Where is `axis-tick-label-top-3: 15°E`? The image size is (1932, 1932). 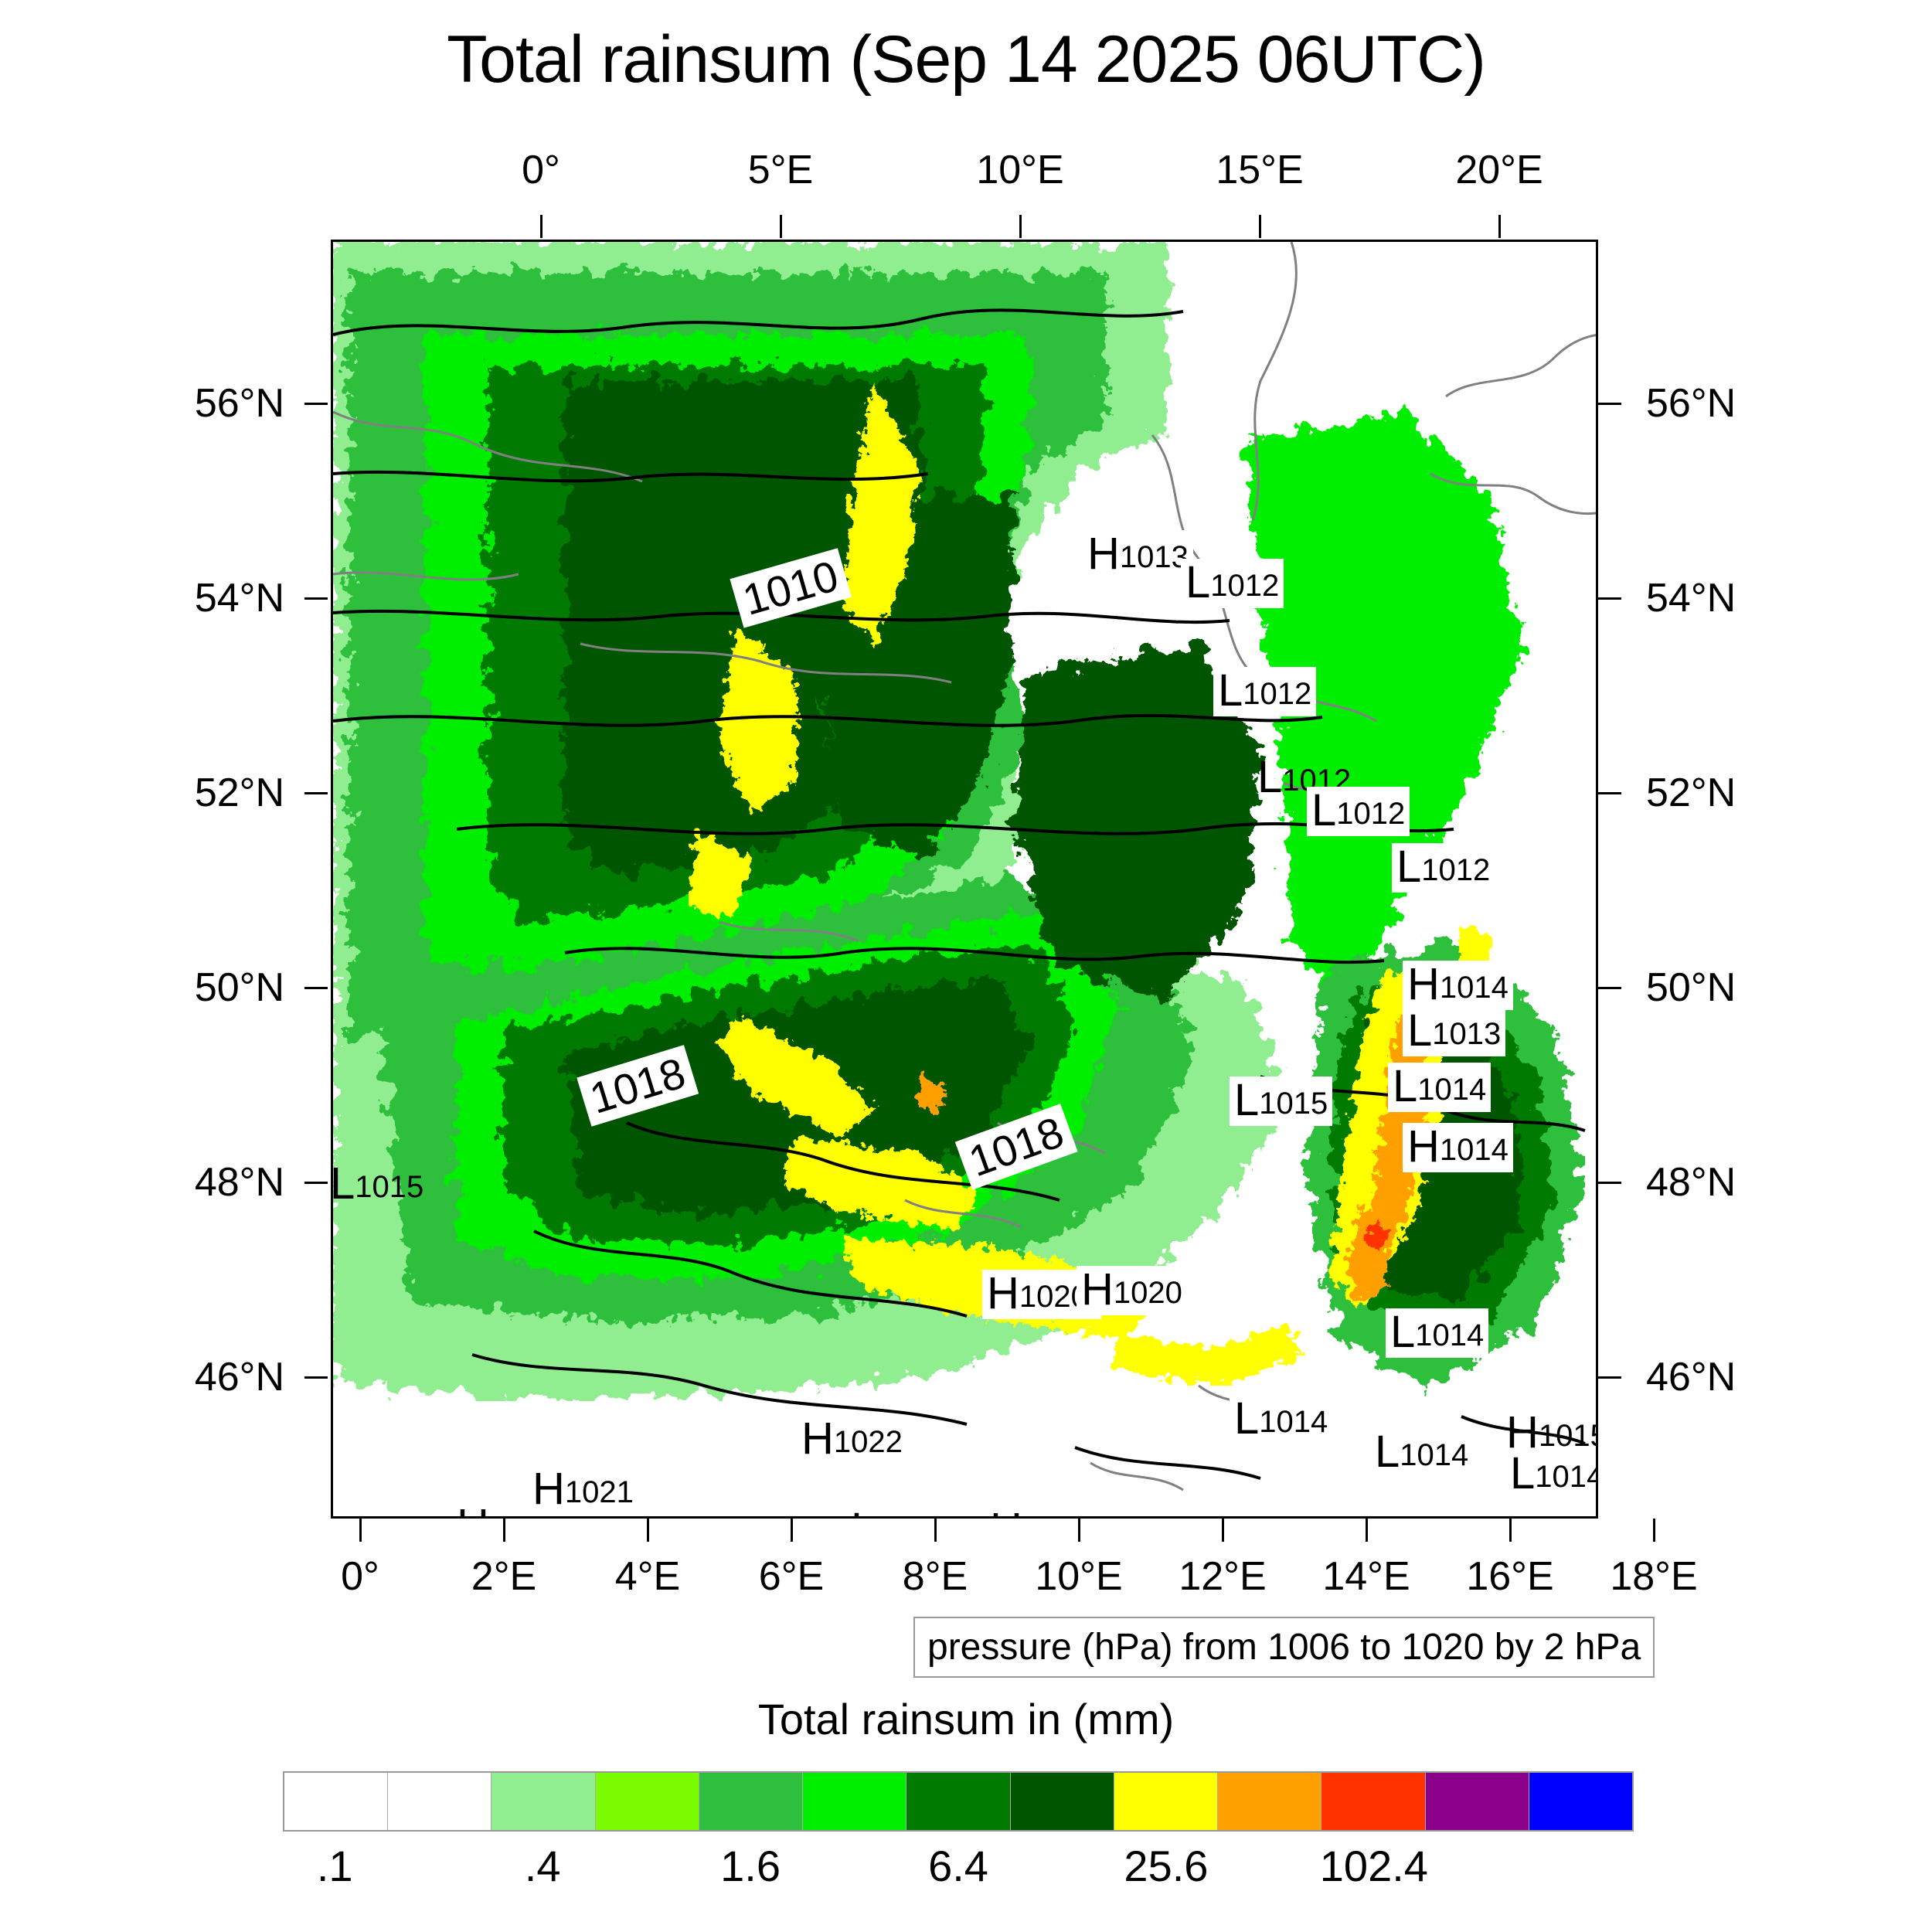
axis-tick-label-top-3: 15°E is located at coordinates (1260, 170).